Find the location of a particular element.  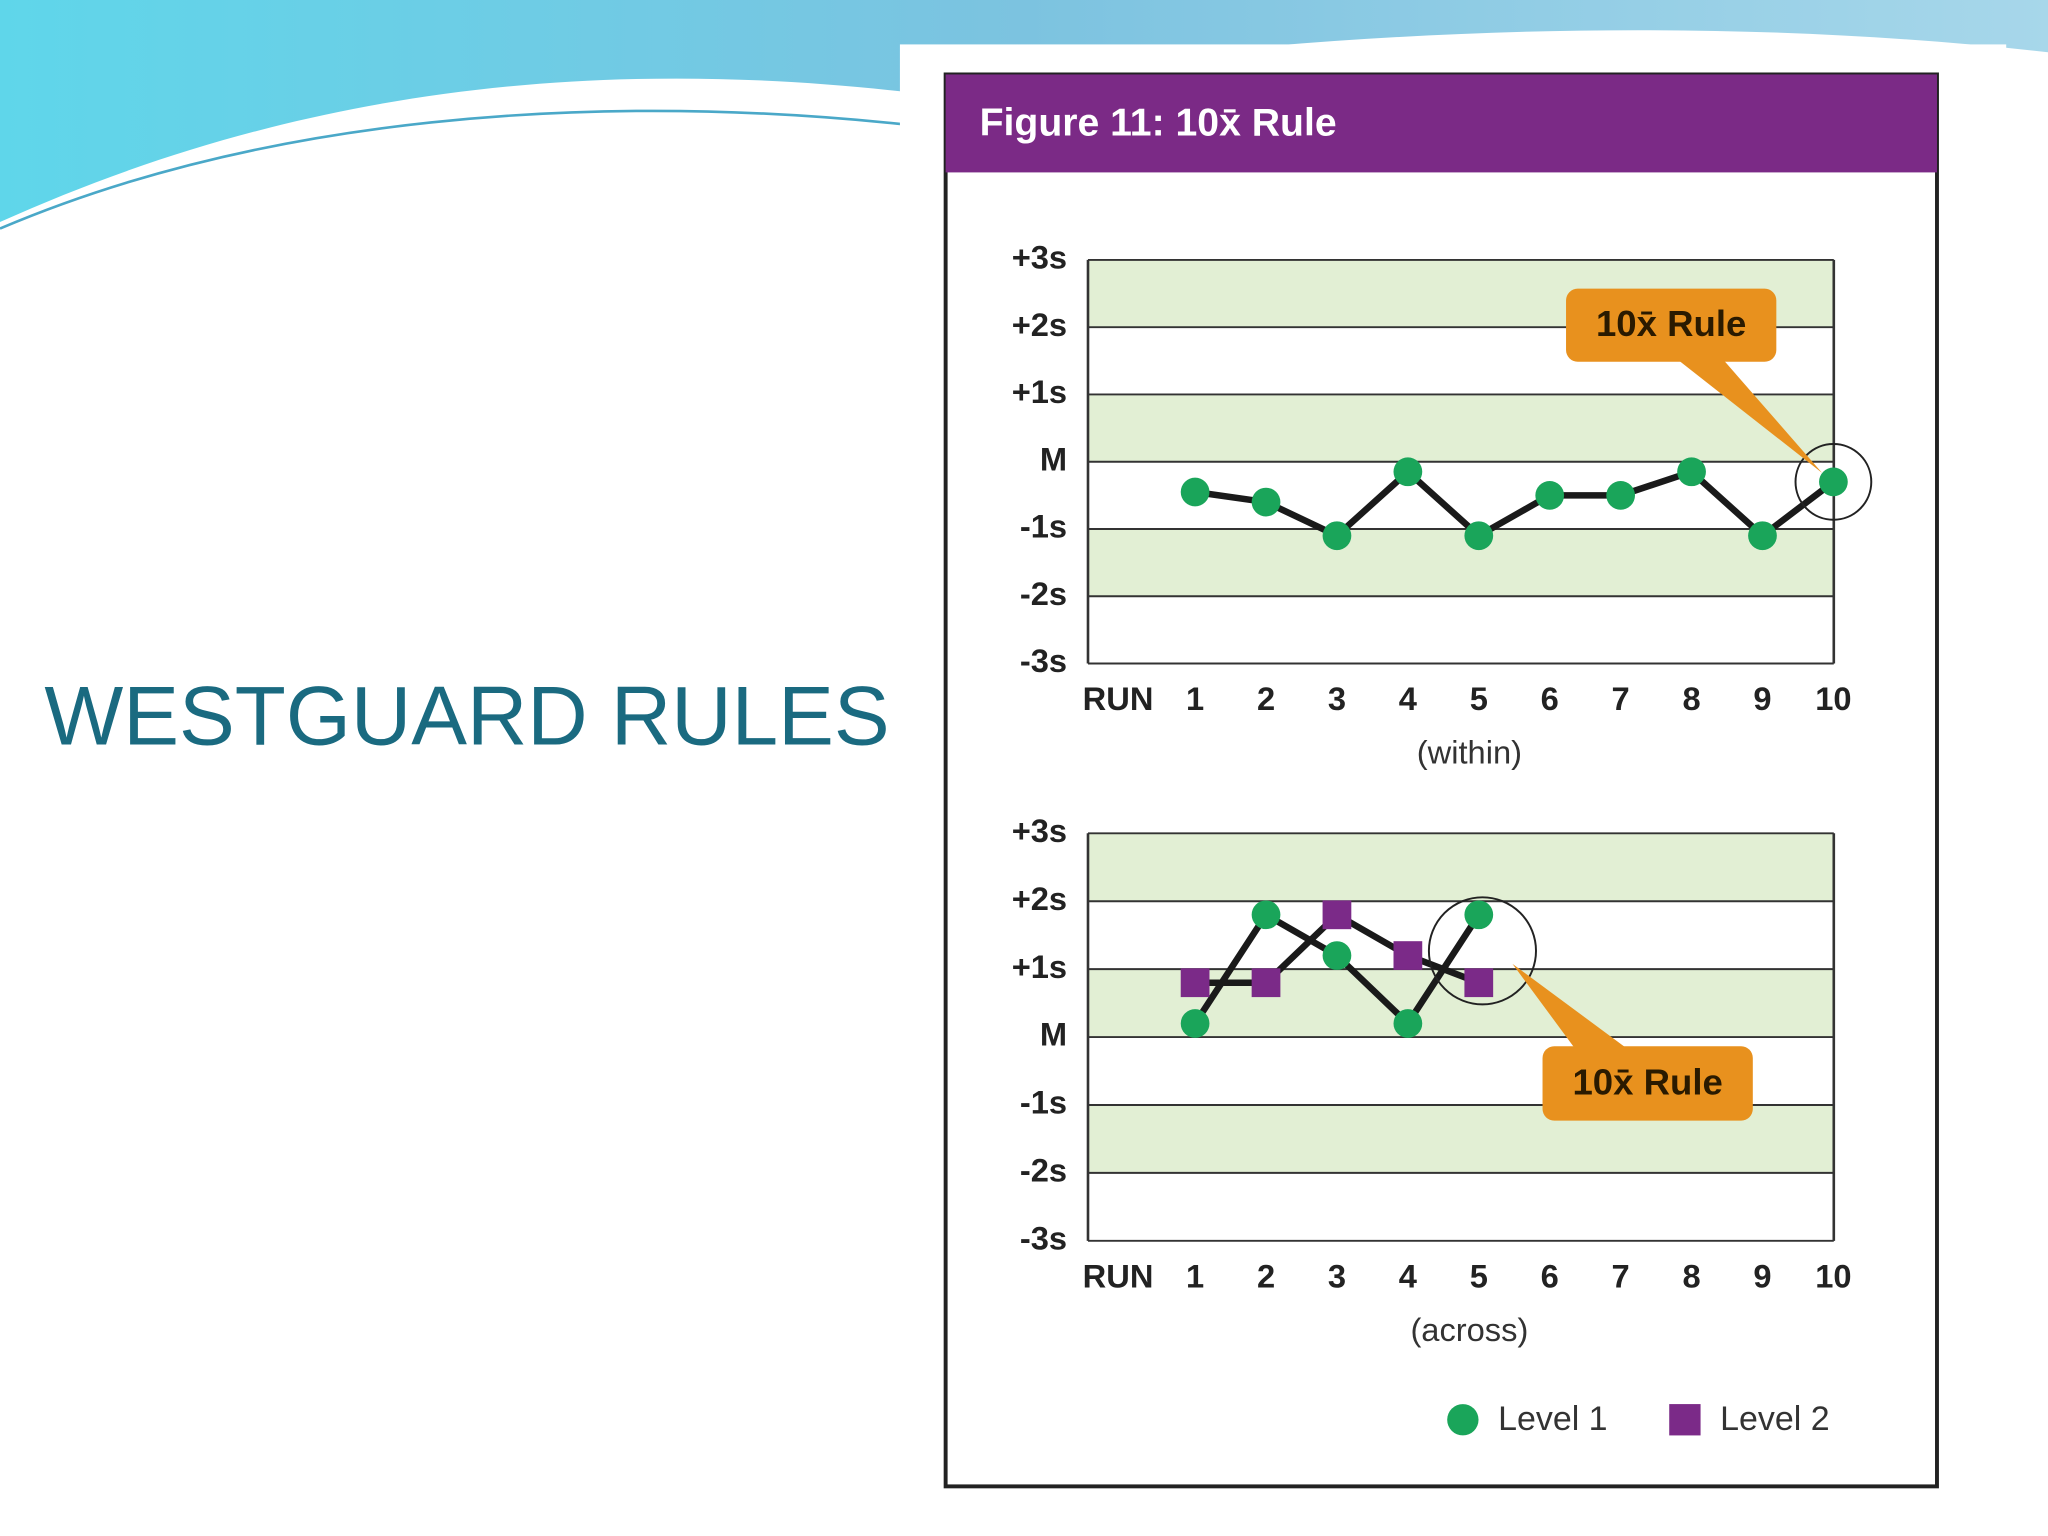

figure-header is located at coordinates (1441, 123).